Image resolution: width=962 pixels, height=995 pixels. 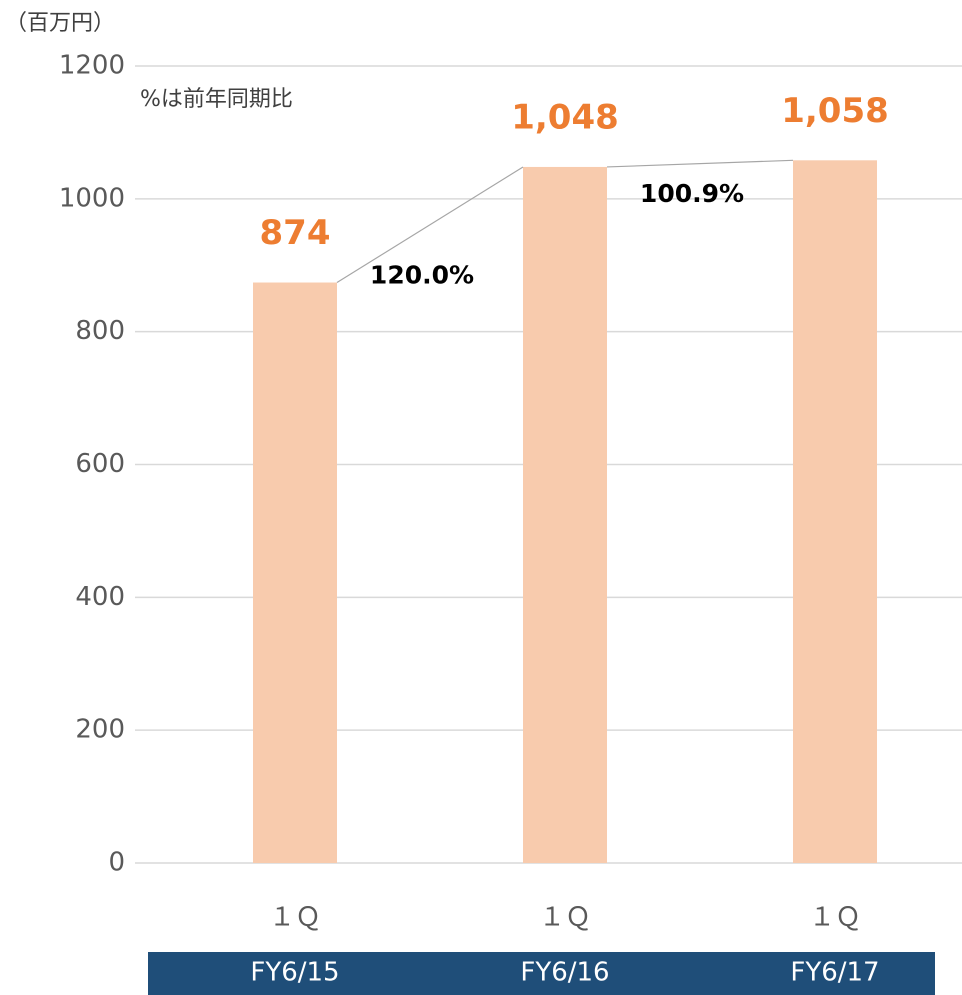 I want to click on value-label: 1,058, so click(x=835, y=111).